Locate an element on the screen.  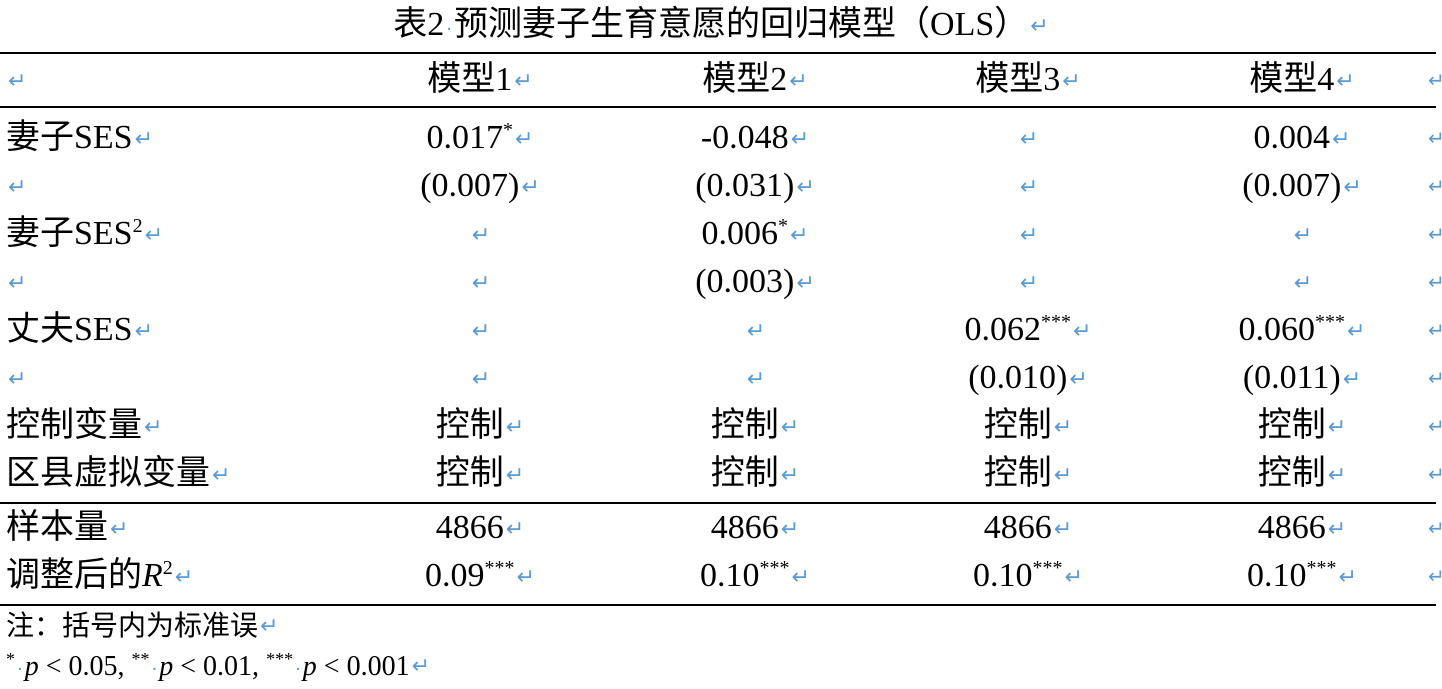
note-gap is located at coordinates (262, 666).